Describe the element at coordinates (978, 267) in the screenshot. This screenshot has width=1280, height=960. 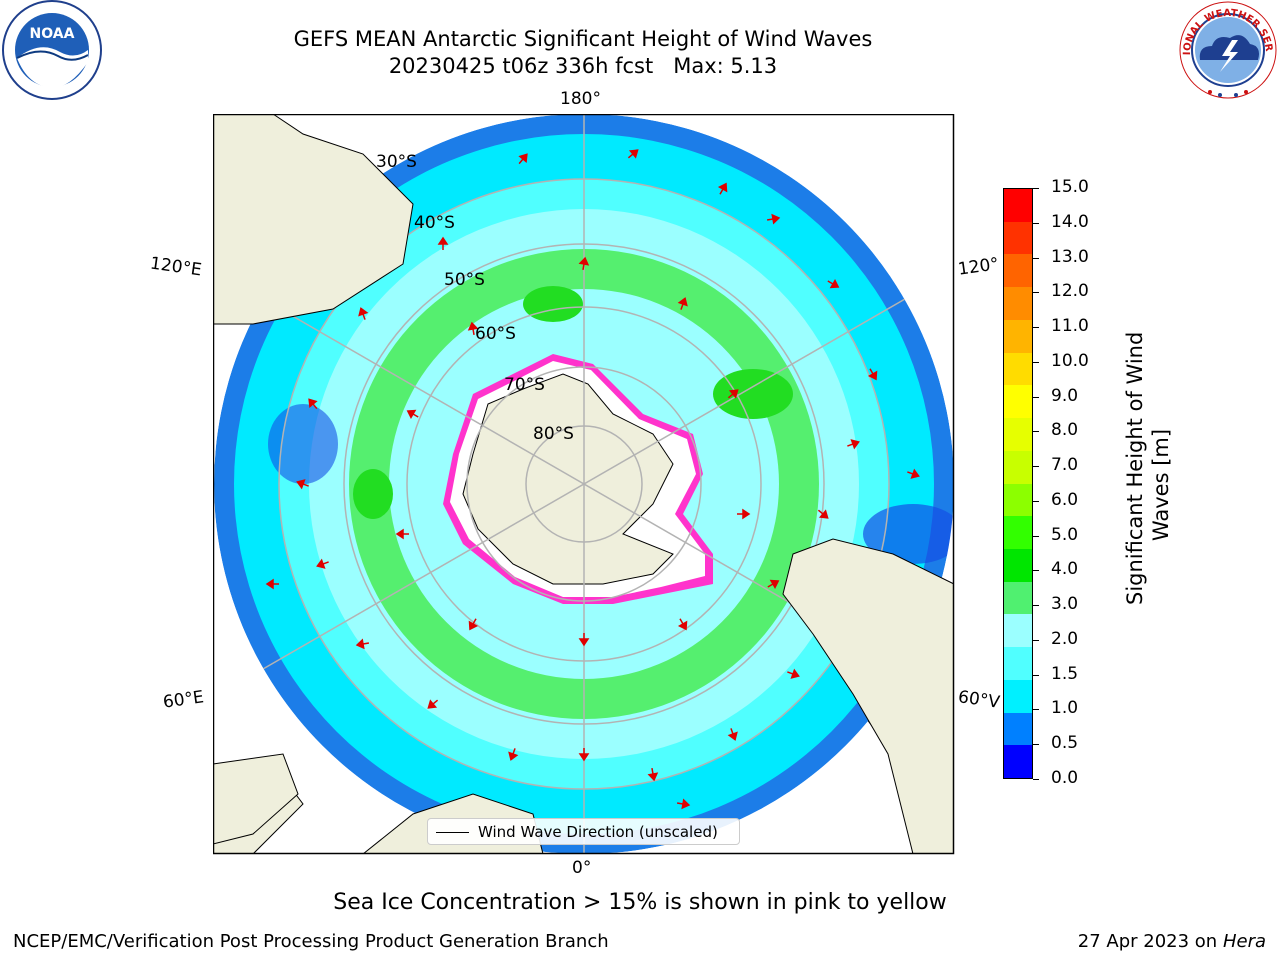
I see `lon-label-120w: 120°` at that location.